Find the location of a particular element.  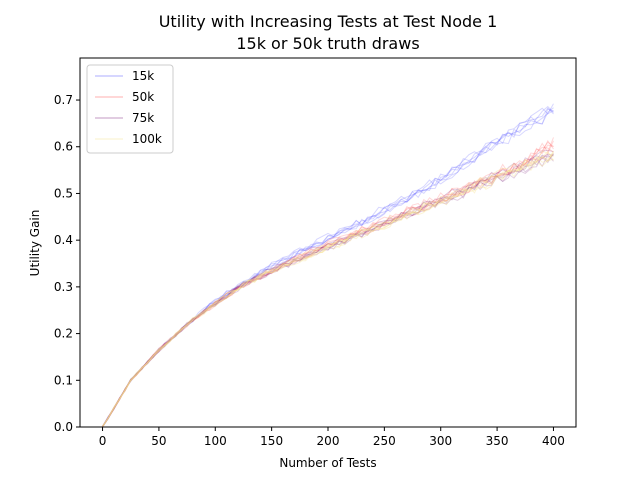

y-tick-label: 0.2 is located at coordinates (63, 334).